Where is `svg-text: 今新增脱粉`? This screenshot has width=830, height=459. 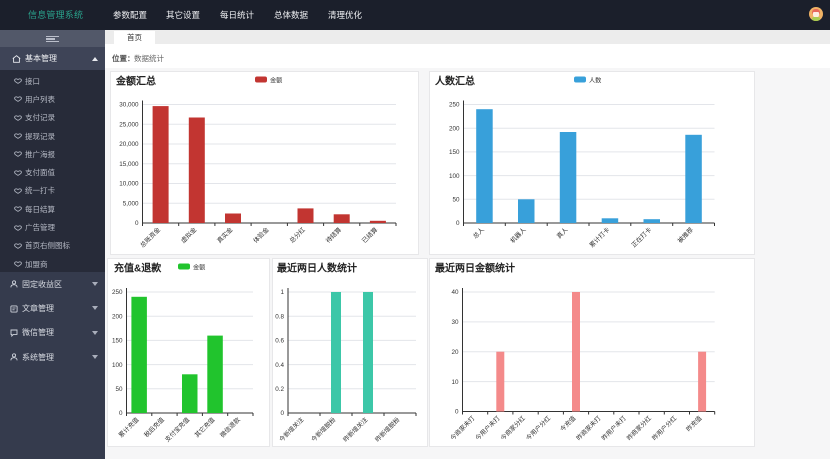 svg-text: 今新增脱粉 is located at coordinates (323, 429).